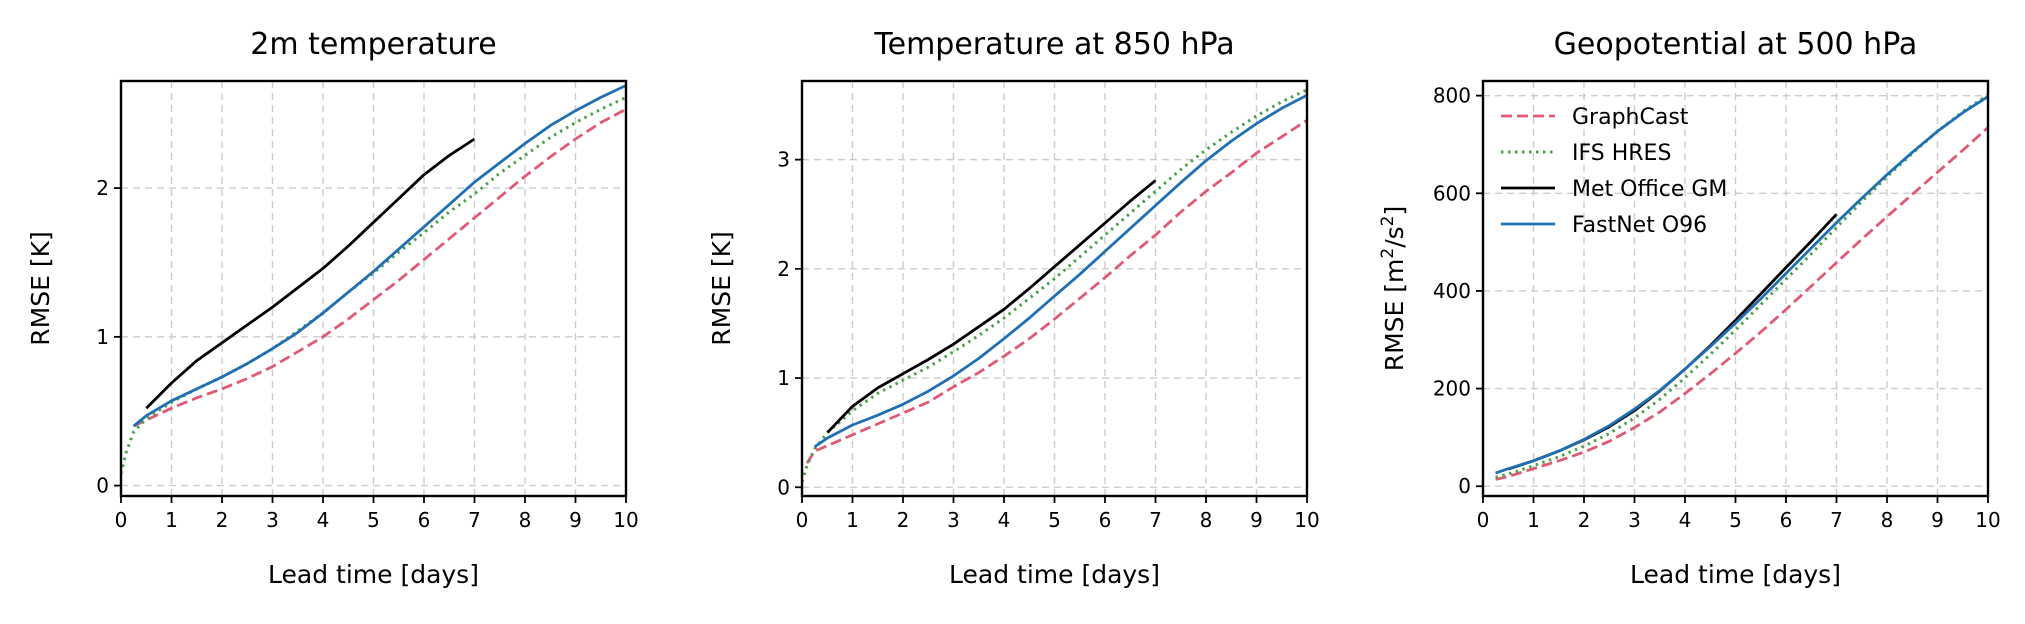 This screenshot has width=2025, height=624. I want to click on y-axis: 0 200 400 600 800, so click(1458, 291).